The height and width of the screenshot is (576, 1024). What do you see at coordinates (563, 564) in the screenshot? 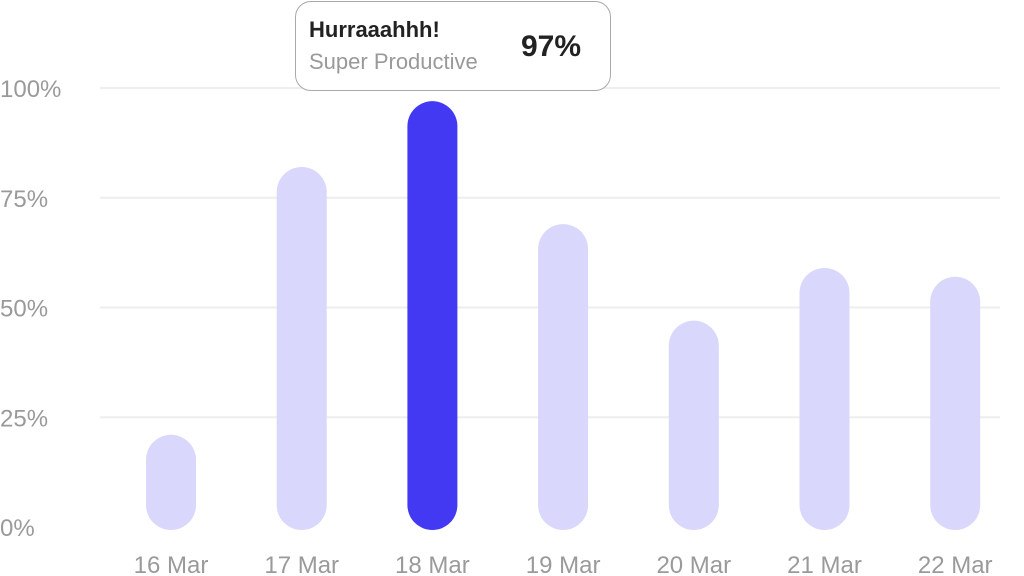
I see `x-tick-label: 19 Mar` at bounding box center [563, 564].